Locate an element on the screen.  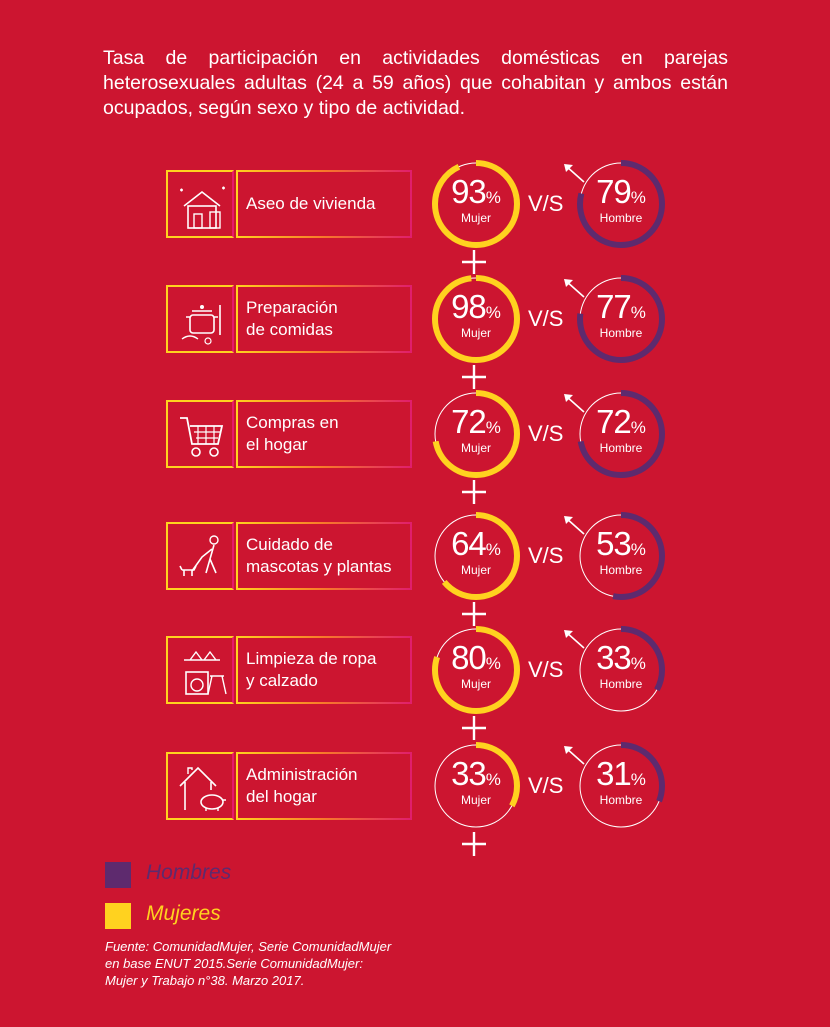
hombre-ring-number: 53 is located at coordinates (614, 543).